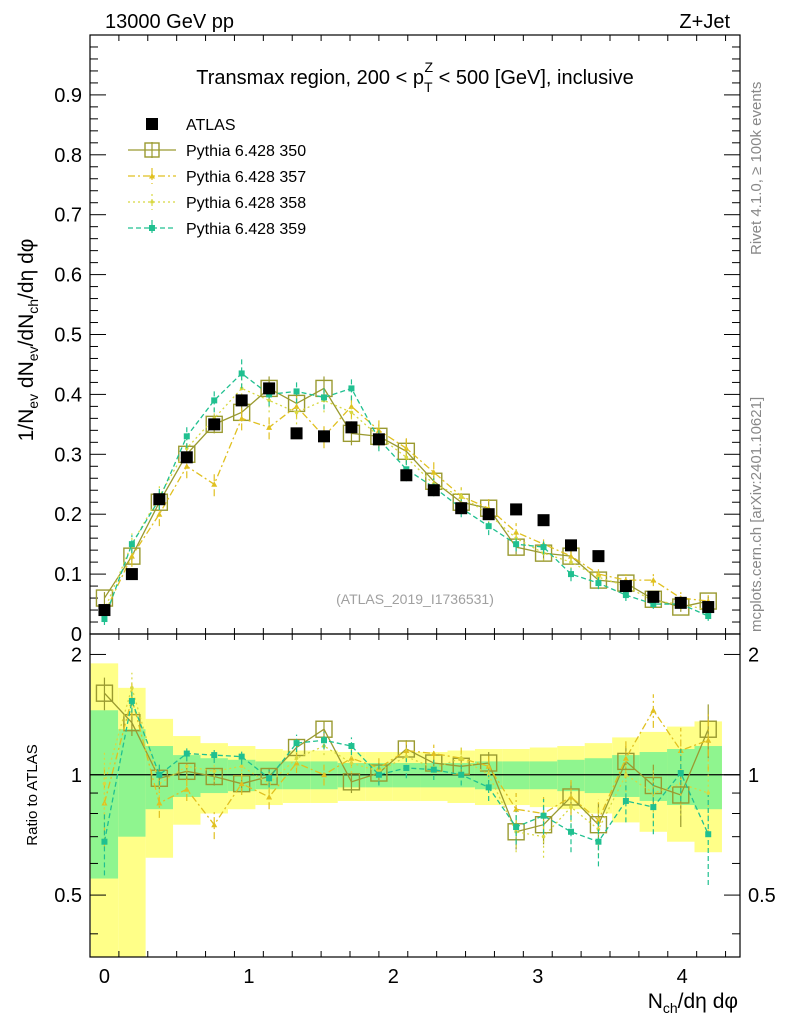  Describe the element at coordinates (68, 96) in the screenshot. I see `y-tick-label: 0.9` at that location.